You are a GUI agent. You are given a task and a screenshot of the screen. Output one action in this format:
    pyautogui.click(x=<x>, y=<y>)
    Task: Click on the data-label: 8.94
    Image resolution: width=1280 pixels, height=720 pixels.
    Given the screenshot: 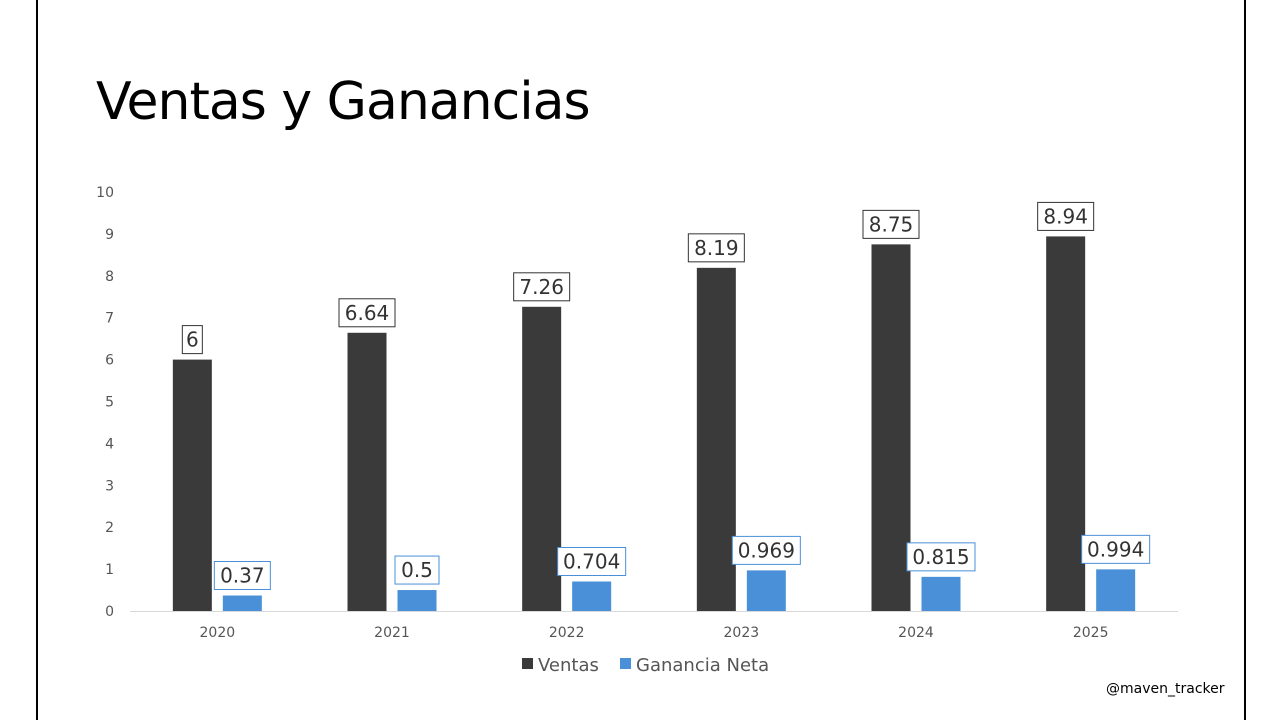 What is the action you would take?
    pyautogui.click(x=1065, y=216)
    